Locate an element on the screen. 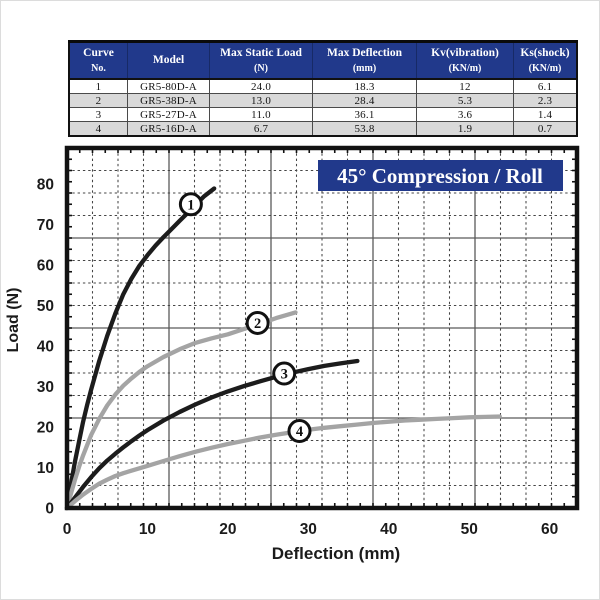 The image size is (600, 600). table-cell: 1.4 is located at coordinates (545, 114).